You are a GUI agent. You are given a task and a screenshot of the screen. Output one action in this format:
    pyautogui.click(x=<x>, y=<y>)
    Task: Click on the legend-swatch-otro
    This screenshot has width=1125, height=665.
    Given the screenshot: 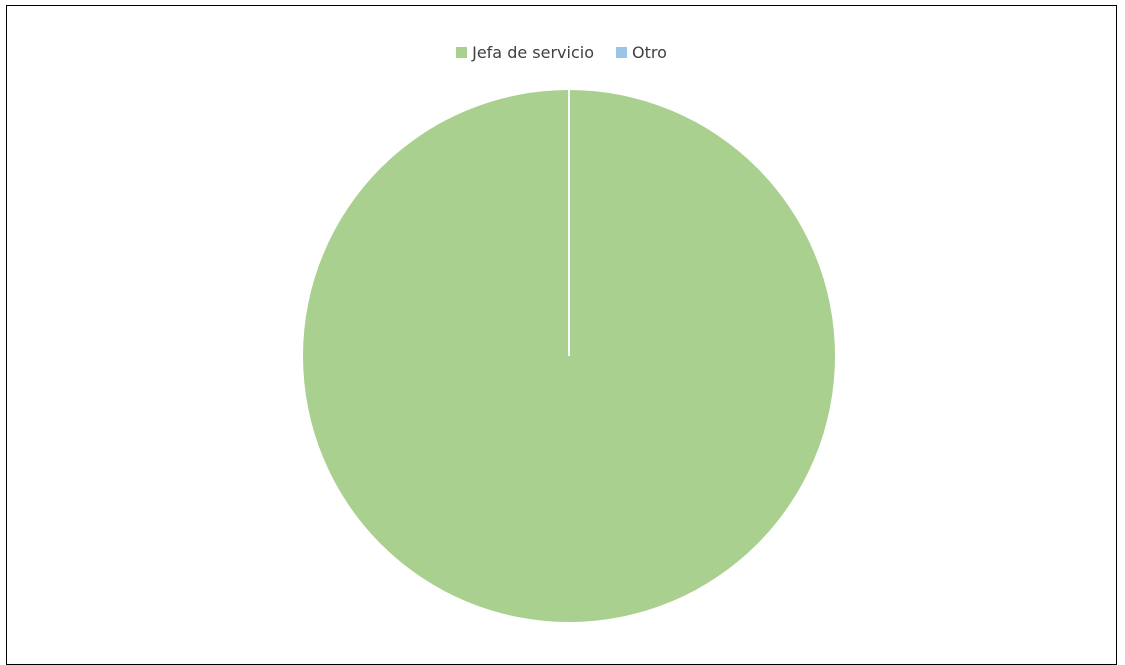 What is the action you would take?
    pyautogui.click(x=621, y=52)
    